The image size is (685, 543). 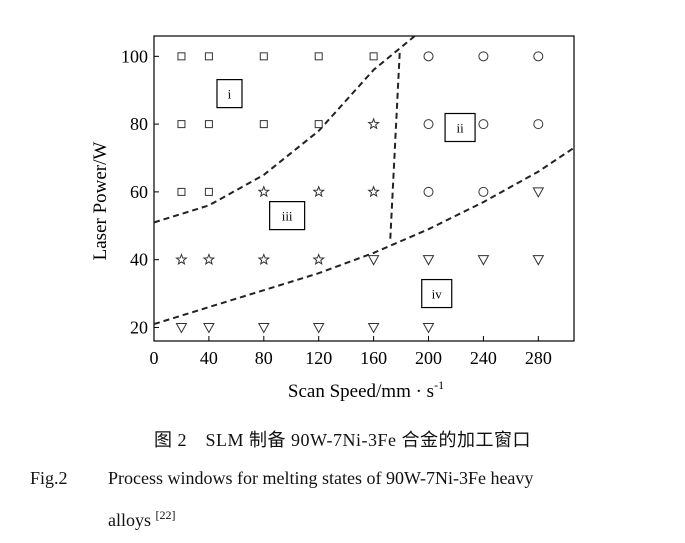 I want to click on region-label-text: iii, so click(x=287, y=216).